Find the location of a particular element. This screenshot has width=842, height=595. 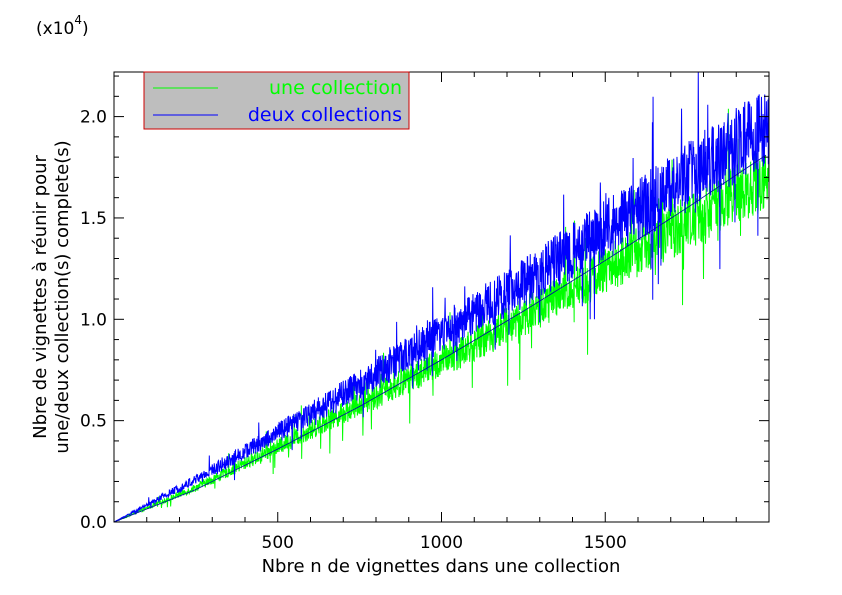

y-multiplier-label: (x104) is located at coordinates (62, 26).